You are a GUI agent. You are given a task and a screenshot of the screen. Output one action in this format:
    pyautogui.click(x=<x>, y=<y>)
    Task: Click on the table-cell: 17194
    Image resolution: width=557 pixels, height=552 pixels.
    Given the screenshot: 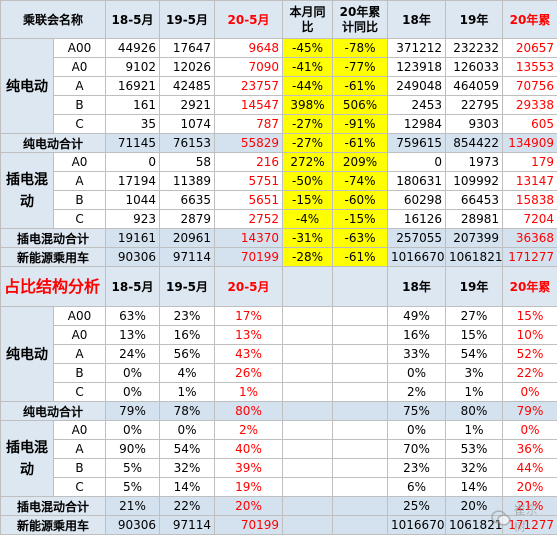 What is the action you would take?
    pyautogui.click(x=133, y=181)
    